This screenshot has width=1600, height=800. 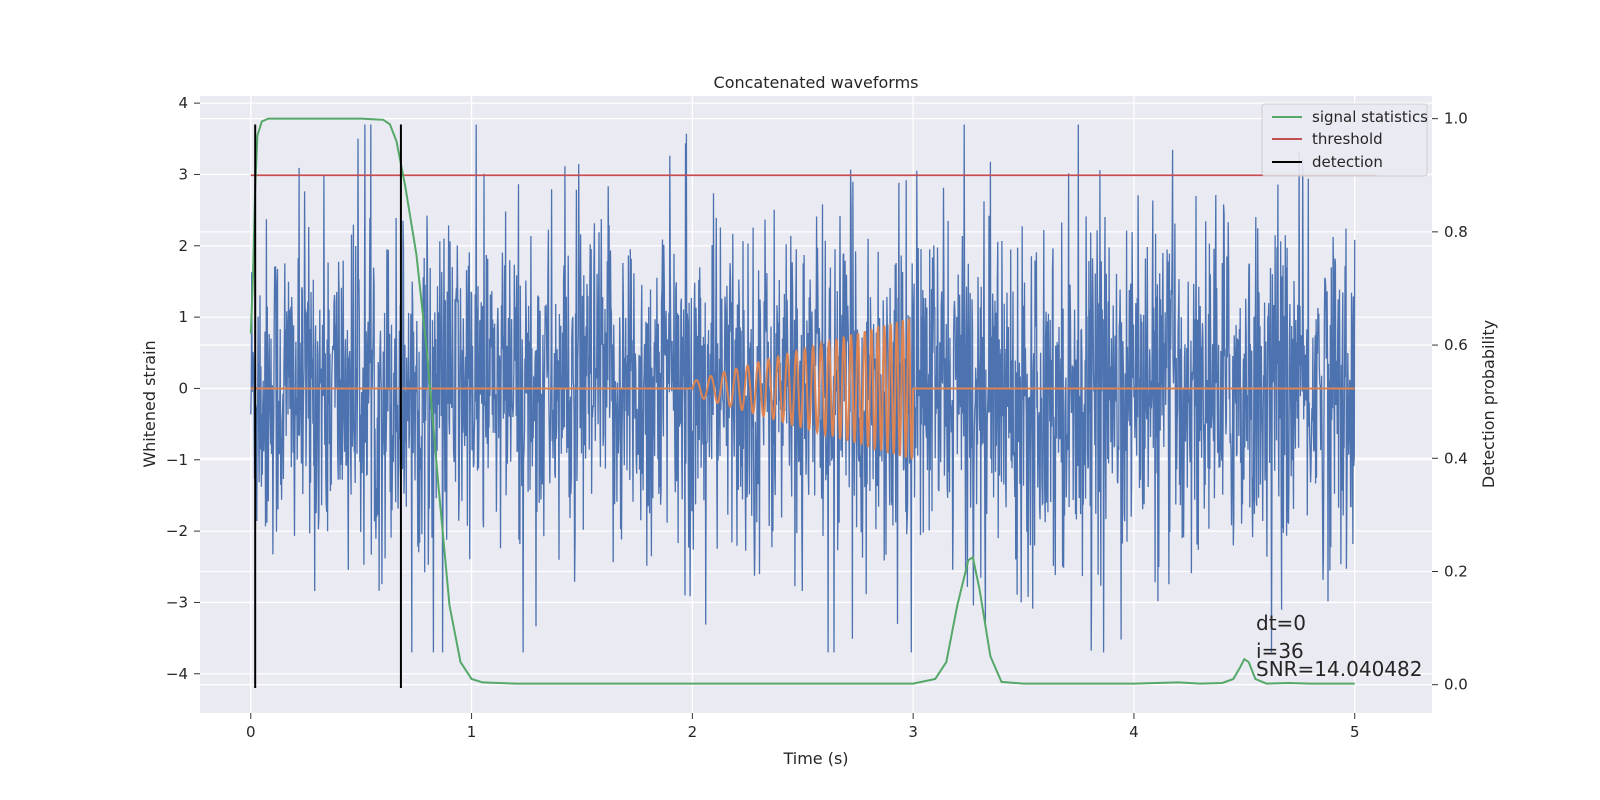 What do you see at coordinates (183, 317) in the screenshot?
I see `y-tick-label: 1` at bounding box center [183, 317].